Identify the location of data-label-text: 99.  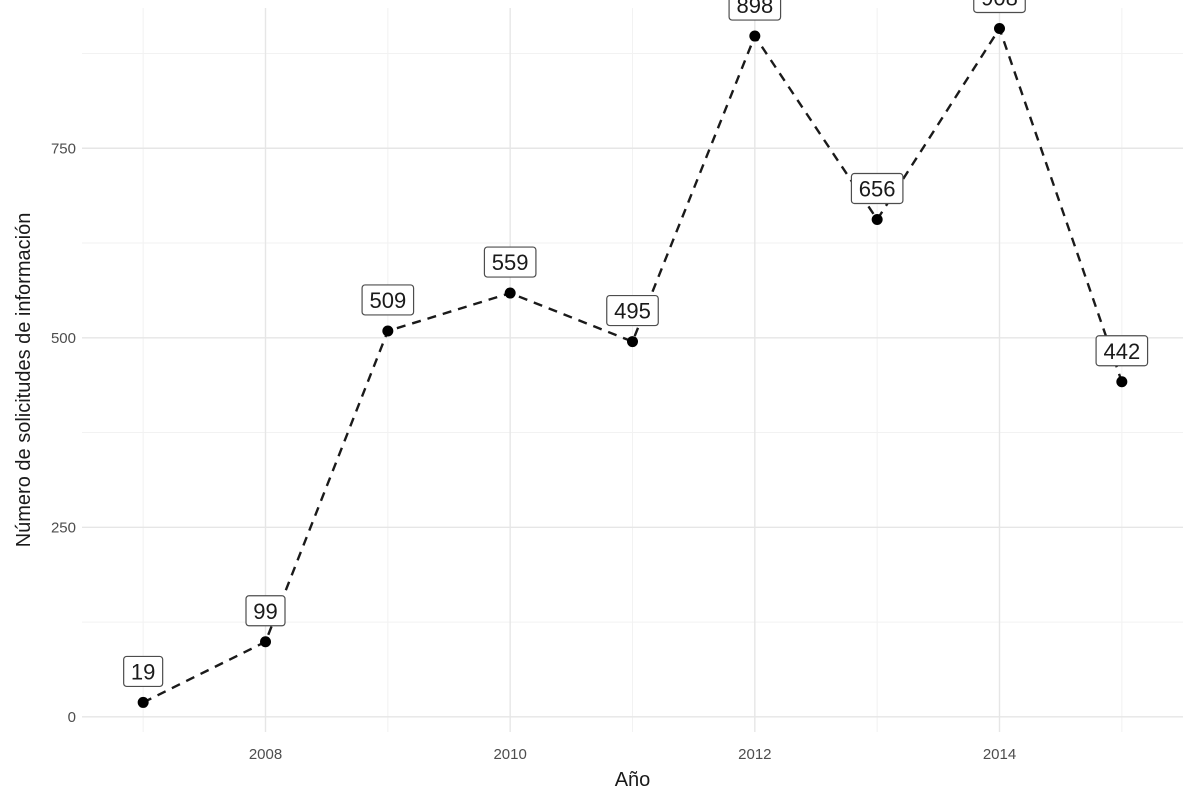
(265, 611).